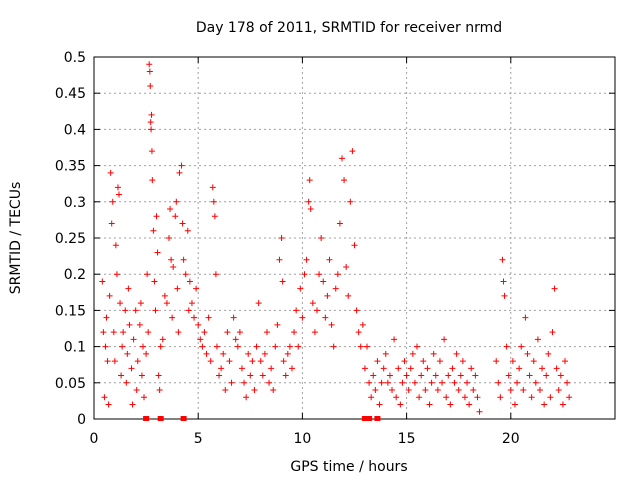 This screenshot has width=640, height=480. I want to click on x-tick-label: 20, so click(511, 439).